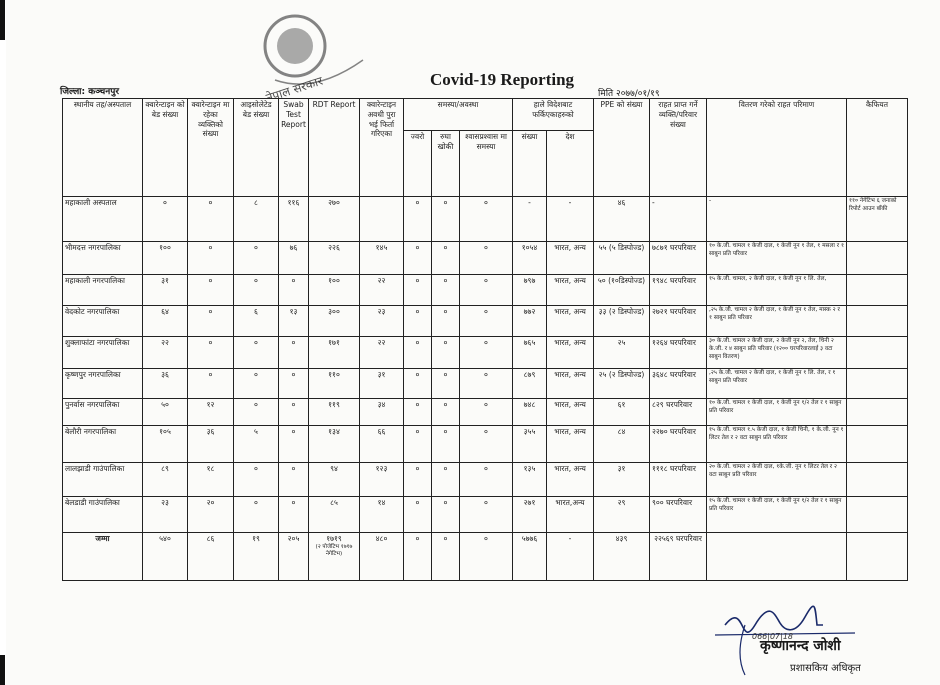 The height and width of the screenshot is (685, 940). I want to click on cell-ret-text: ३५५, so click(529, 431).